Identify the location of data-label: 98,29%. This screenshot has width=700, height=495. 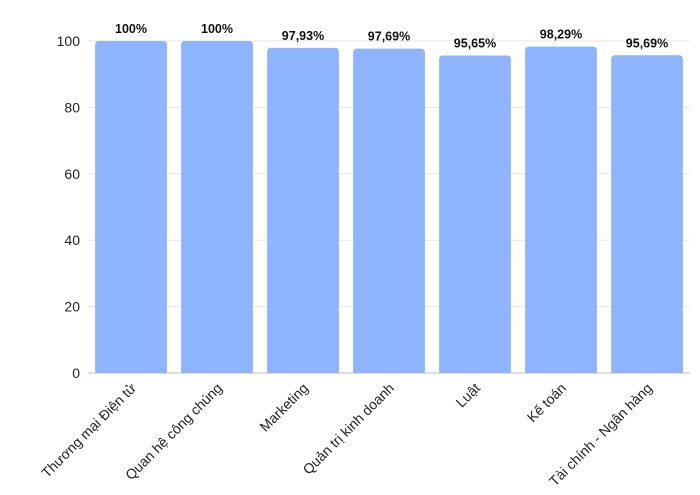
(561, 35).